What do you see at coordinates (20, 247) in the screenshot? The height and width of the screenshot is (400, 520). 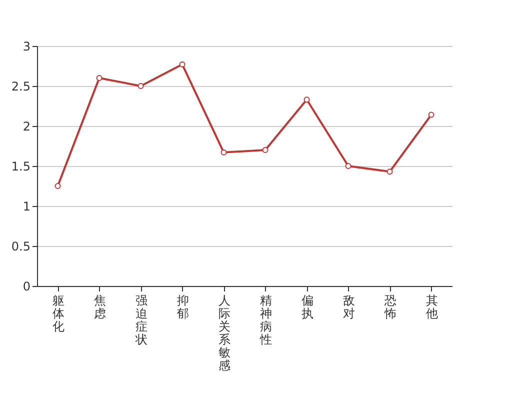 I see `y-tick-label: 0.5` at bounding box center [20, 247].